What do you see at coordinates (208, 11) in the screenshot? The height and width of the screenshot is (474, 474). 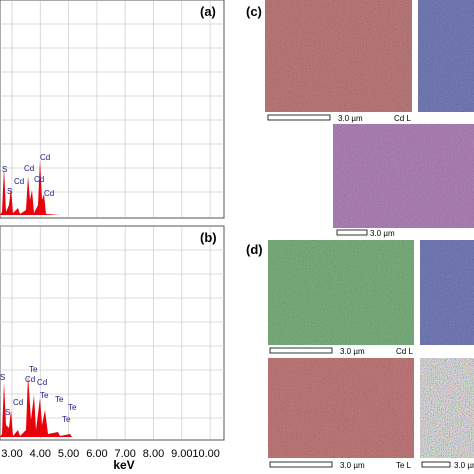 I see `panel-label: (a)` at bounding box center [208, 11].